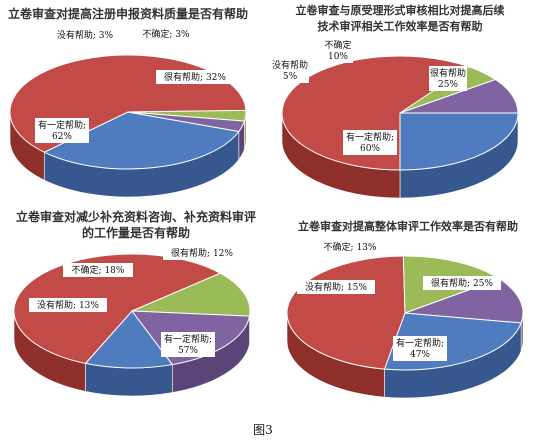 This screenshot has height=441, width=539. I want to click on data-label: 很有帮助; 12%, so click(202, 253).